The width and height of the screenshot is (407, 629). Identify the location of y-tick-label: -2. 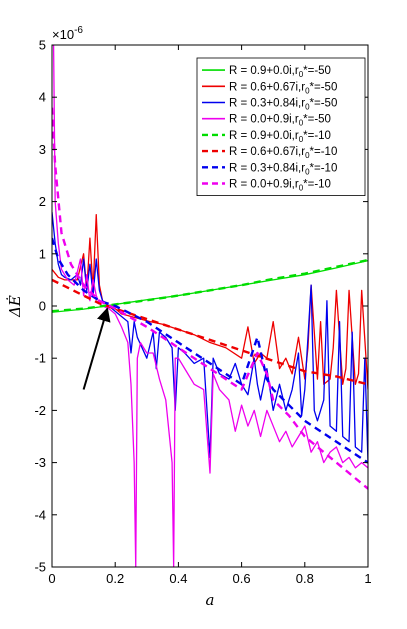
(40, 410).